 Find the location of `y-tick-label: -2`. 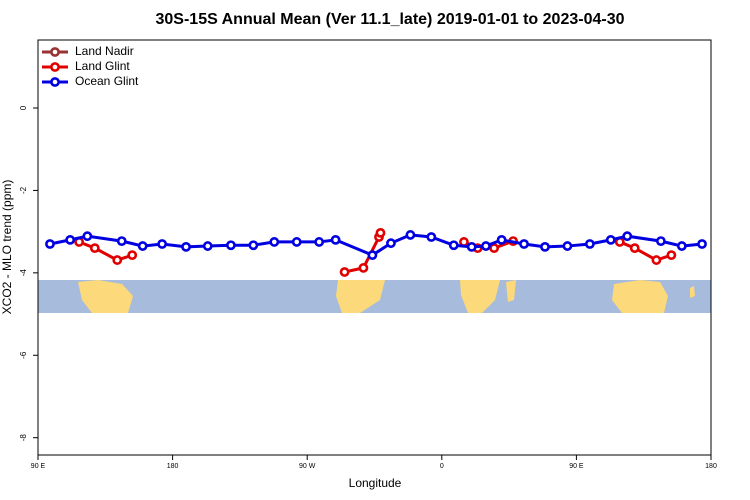

y-tick-label: -2 is located at coordinates (23, 190).